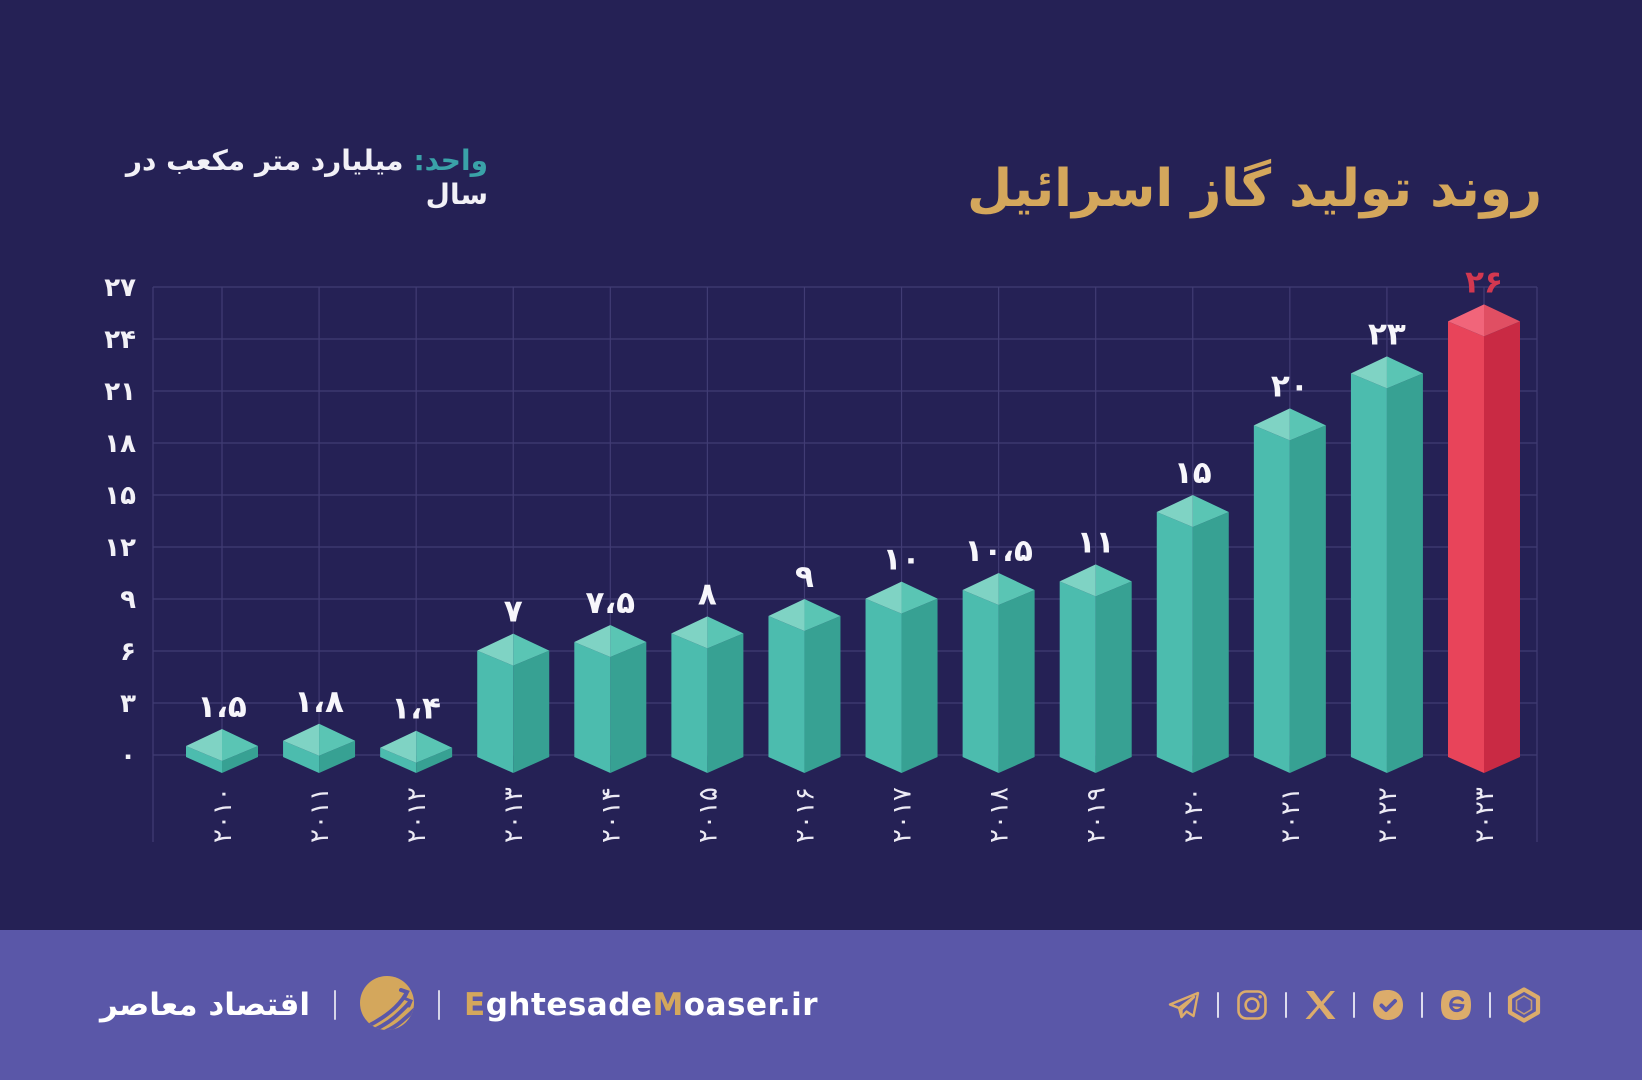 This screenshot has width=1642, height=1080. I want to click on x-tick-label-2018: ۲۰۱۸, so click(1000, 815).